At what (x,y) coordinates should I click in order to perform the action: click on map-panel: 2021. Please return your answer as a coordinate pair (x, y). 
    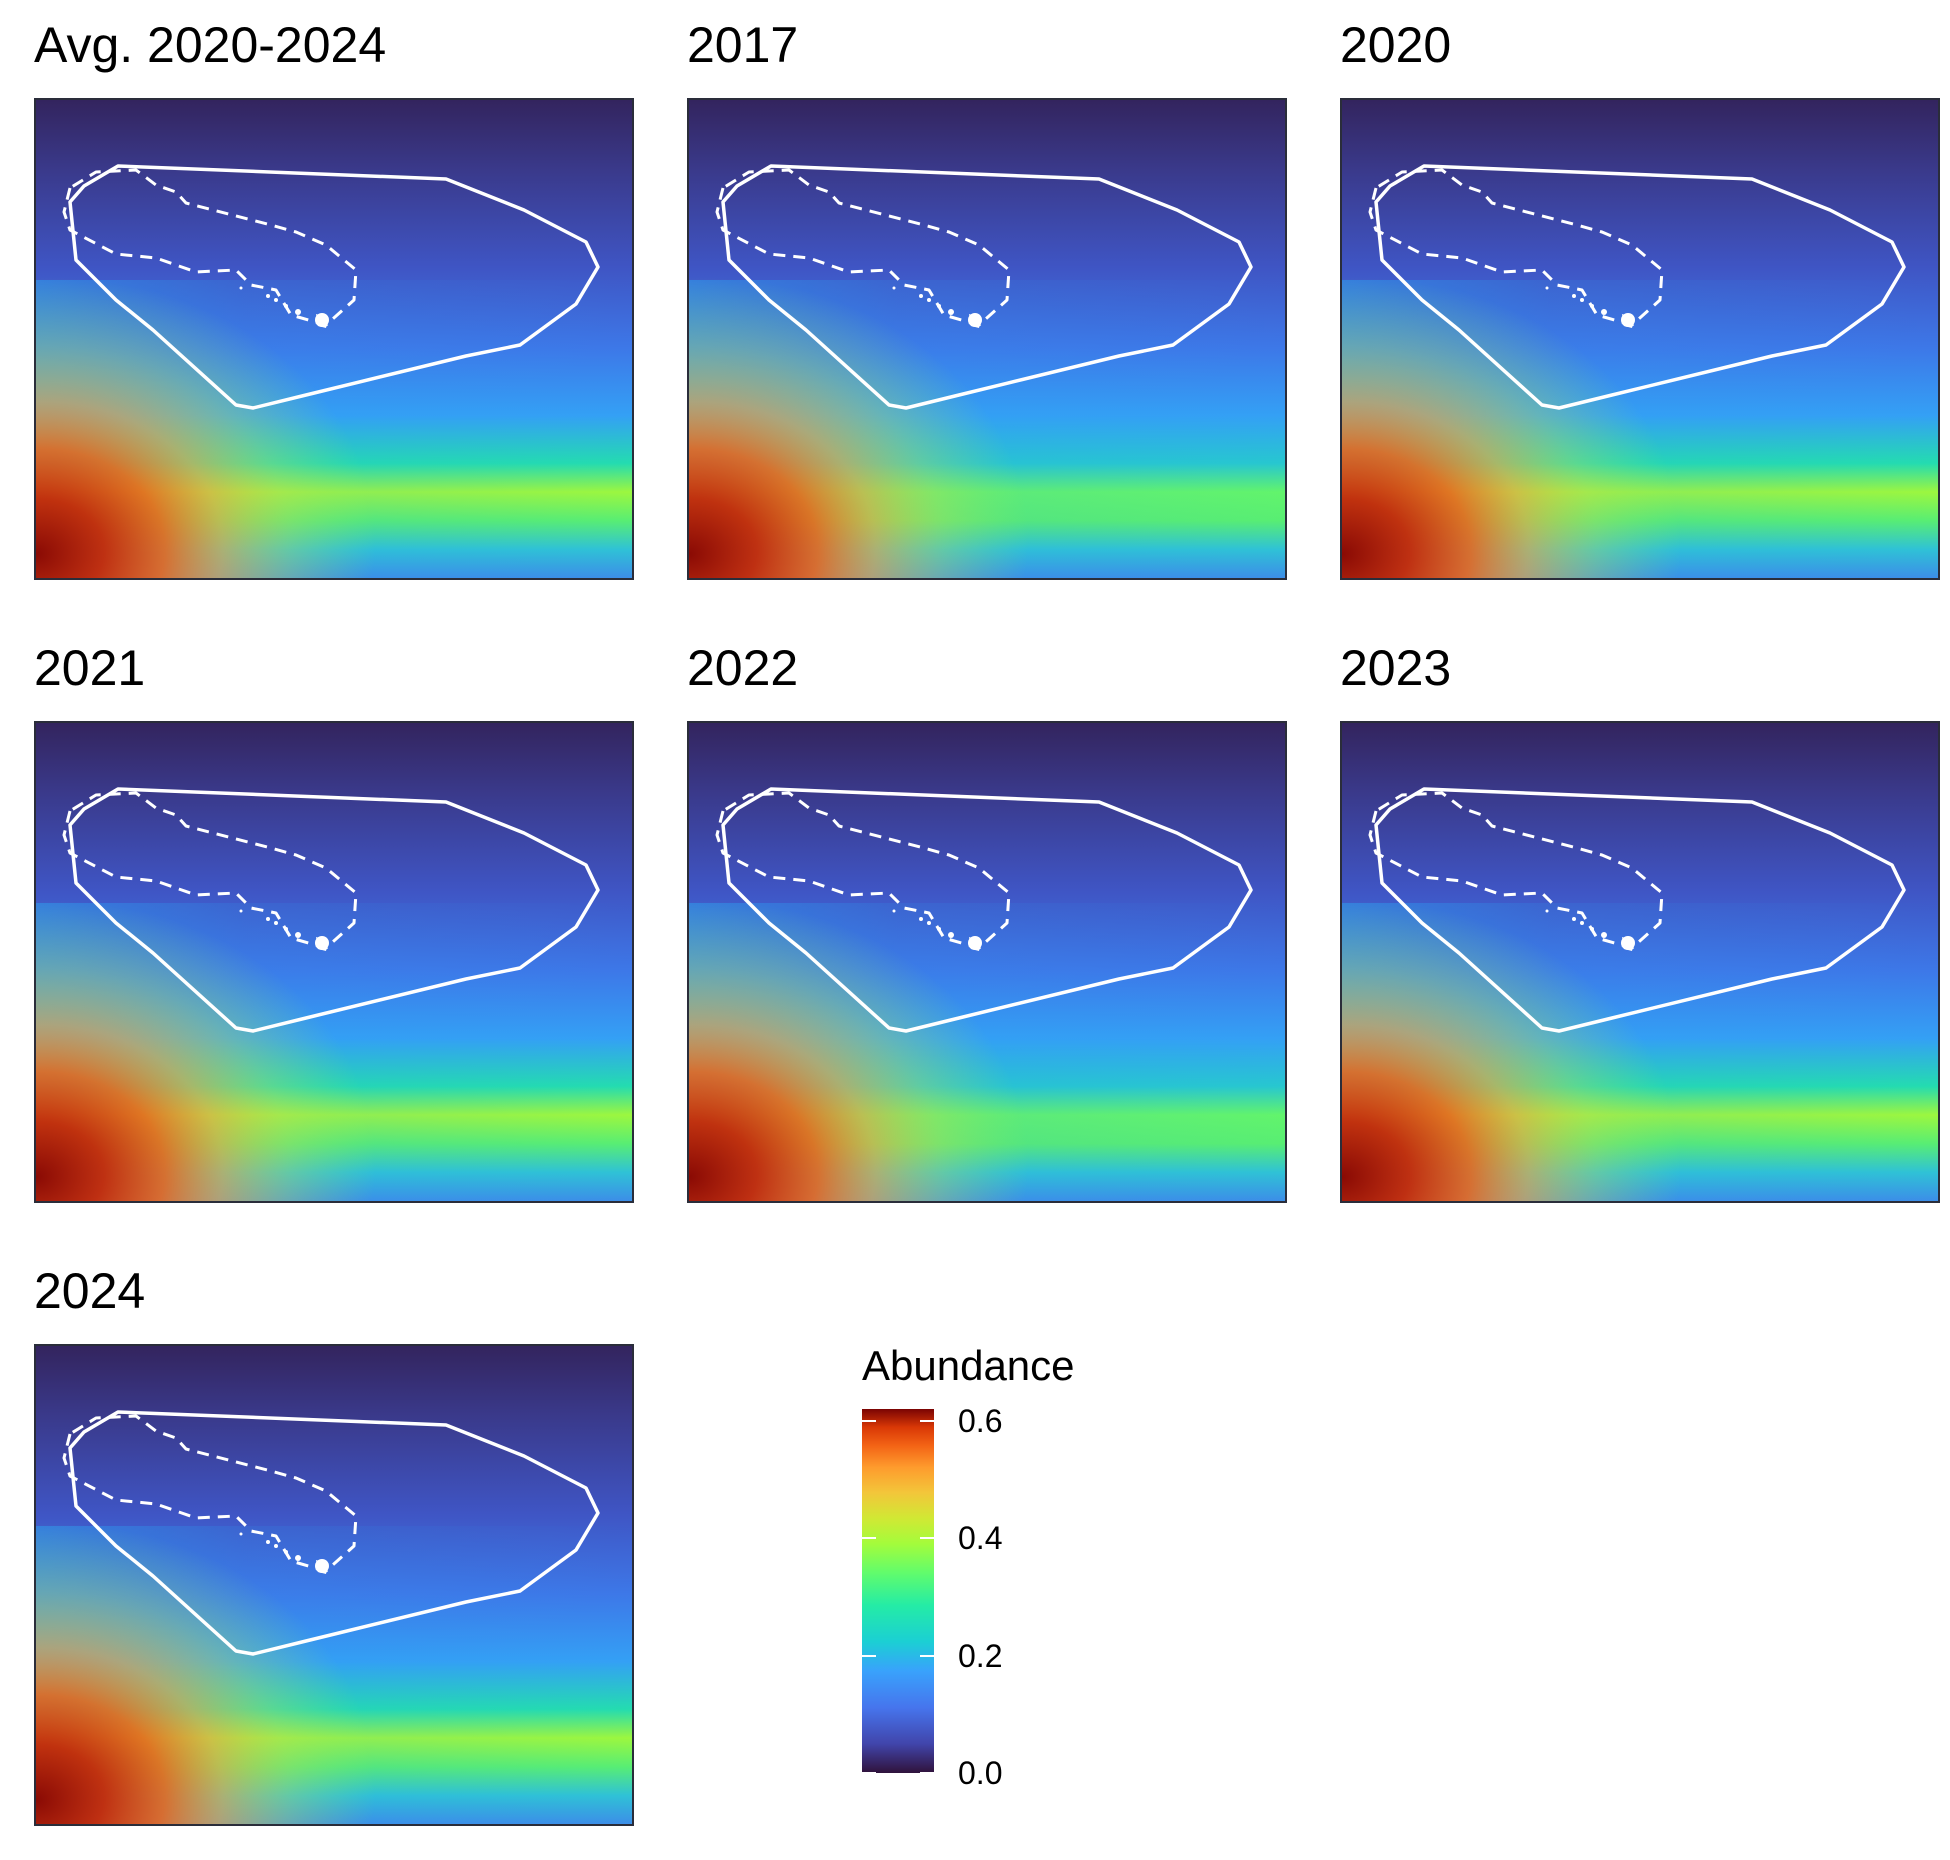
    Looking at the image, I should click on (334, 923).